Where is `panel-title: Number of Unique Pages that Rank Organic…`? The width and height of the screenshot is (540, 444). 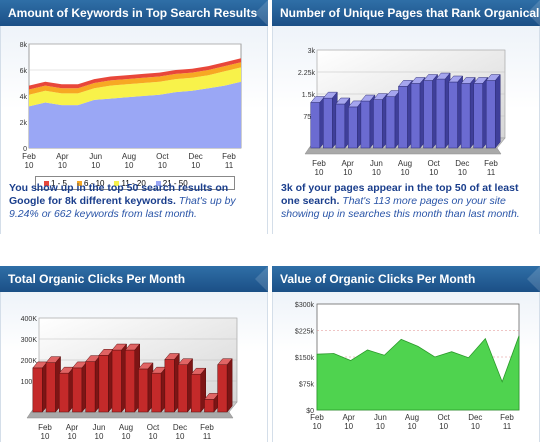
panel-title: Number of Unique Pages that Rank Organic… is located at coordinates (406, 13).